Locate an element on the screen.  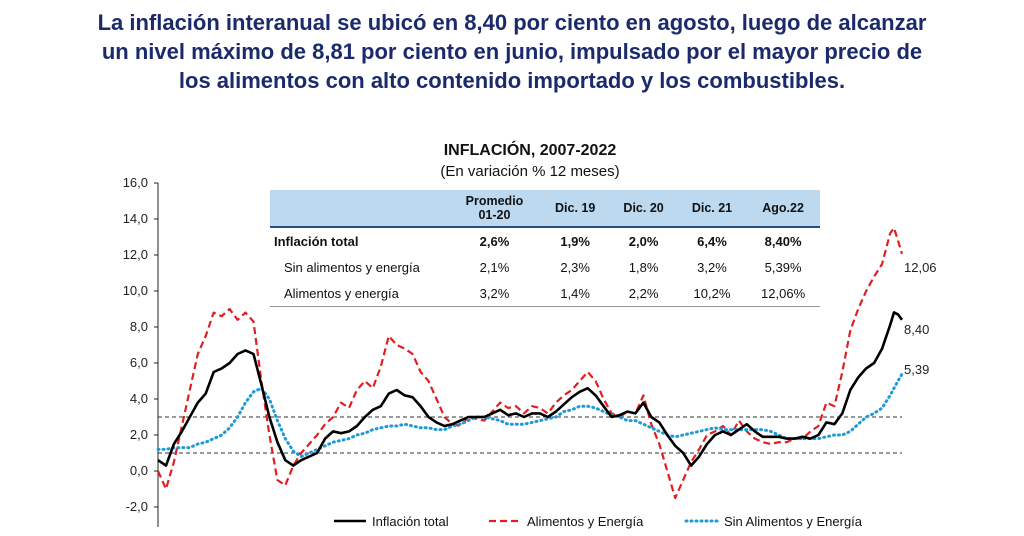
table-cell: 2,3% is located at coordinates (575, 267).